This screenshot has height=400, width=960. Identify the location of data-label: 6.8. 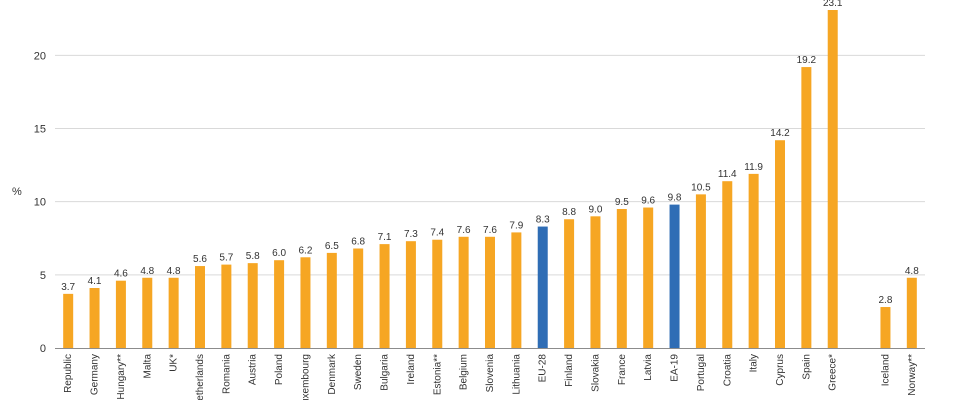
(358, 242).